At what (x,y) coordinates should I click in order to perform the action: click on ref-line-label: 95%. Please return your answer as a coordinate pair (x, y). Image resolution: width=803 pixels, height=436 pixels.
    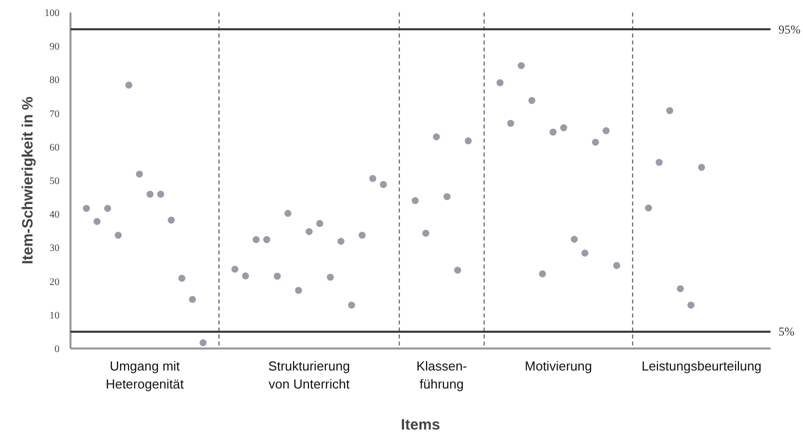
    Looking at the image, I should click on (789, 29).